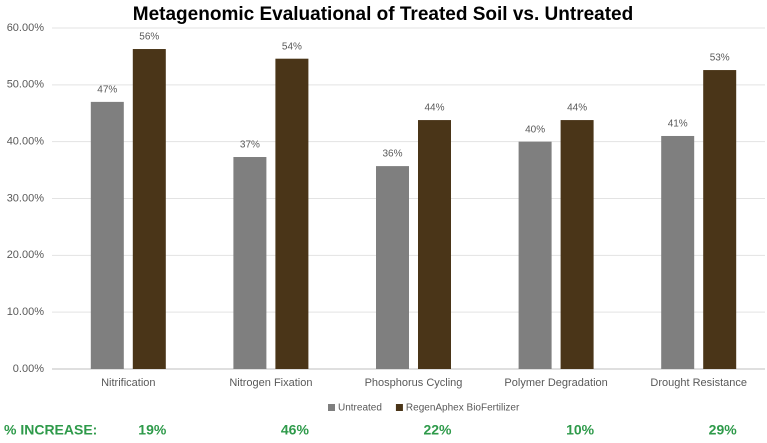  What do you see at coordinates (360, 408) in the screenshot?
I see `legend-label: Untreated` at bounding box center [360, 408].